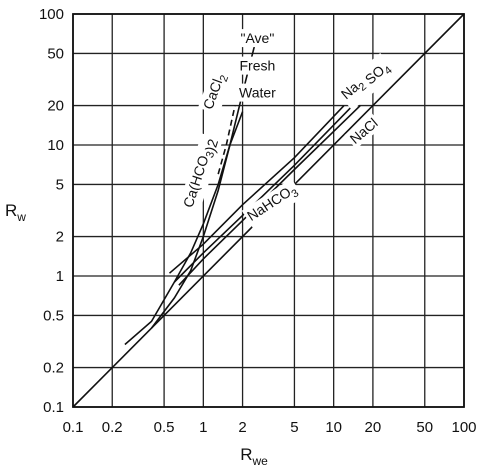 The width and height of the screenshot is (500, 473). I want to click on y-tick-label-1: 0.2, so click(53, 368).